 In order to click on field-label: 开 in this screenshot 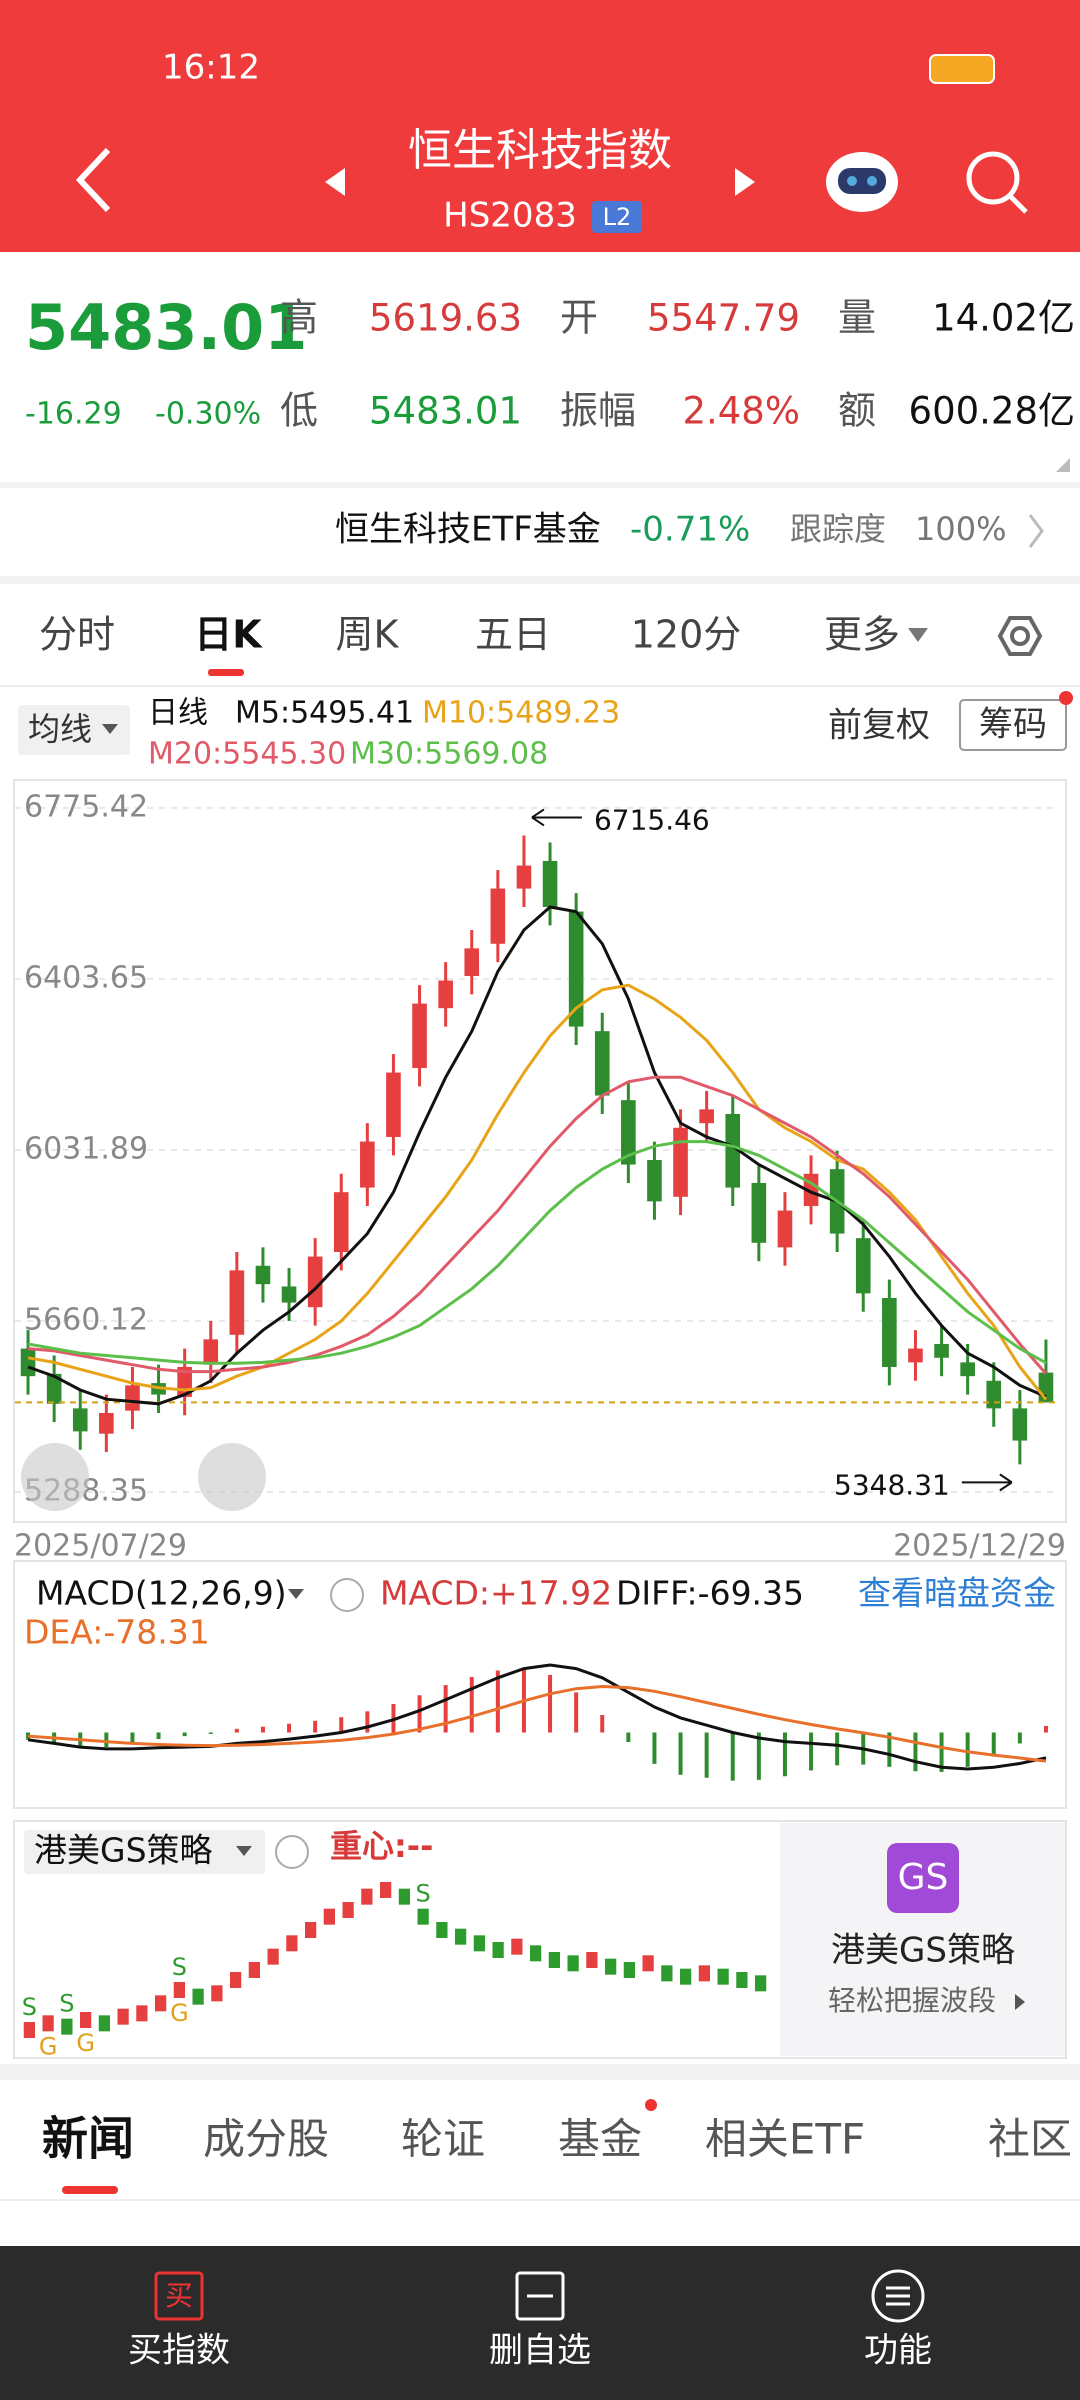, I will do `click(579, 318)`.